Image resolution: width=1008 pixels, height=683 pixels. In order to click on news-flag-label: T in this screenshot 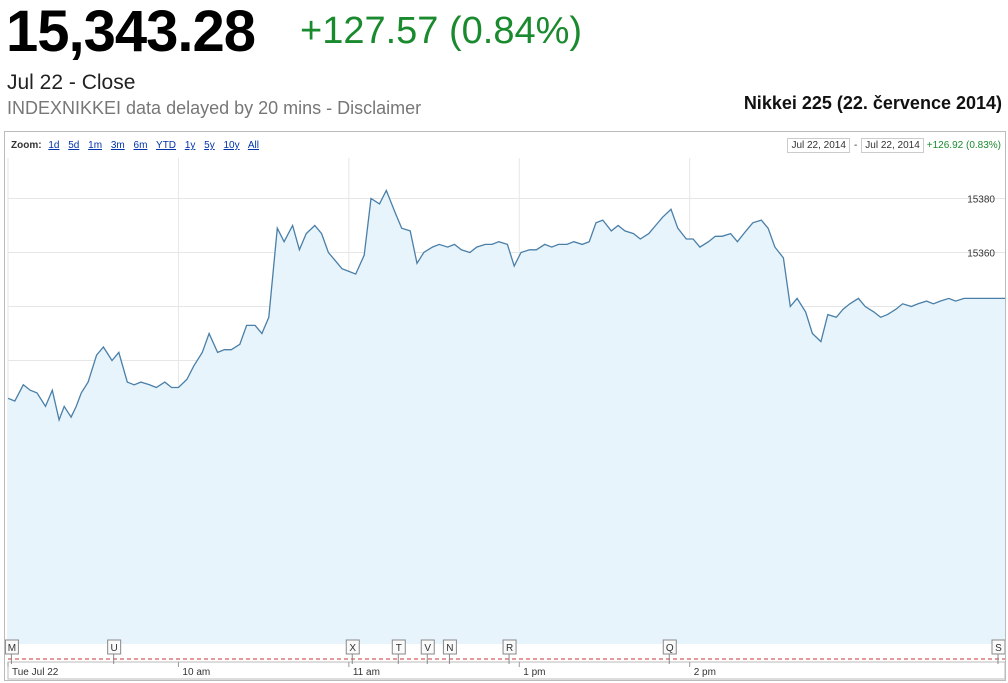, I will do `click(399, 648)`.